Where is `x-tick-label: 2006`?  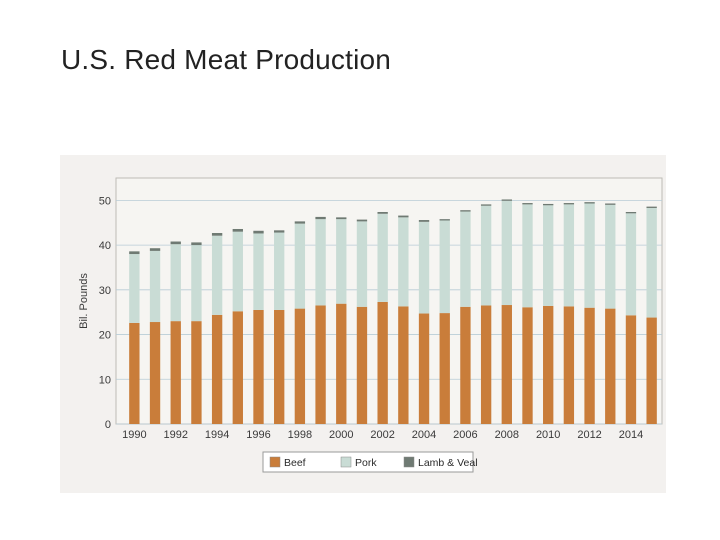
x-tick-label: 2006 is located at coordinates (465, 435).